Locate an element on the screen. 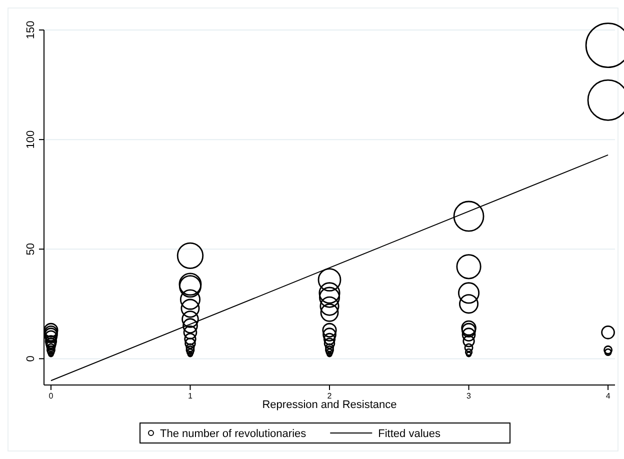 Image resolution: width=624 pixels, height=459 pixels. x-tick-label: 3 is located at coordinates (469, 396).